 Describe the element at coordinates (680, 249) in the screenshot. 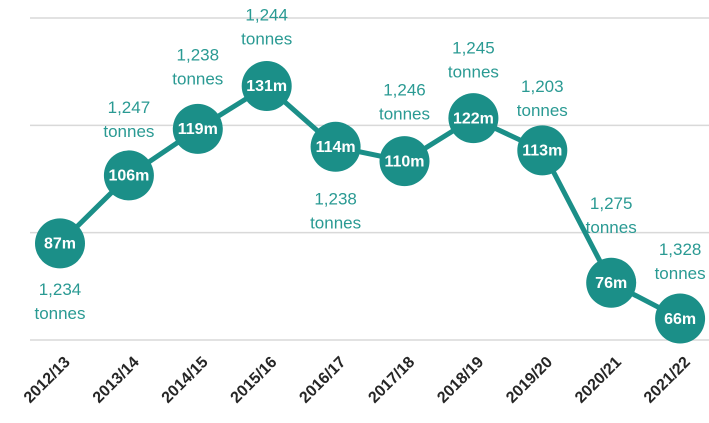

I see `annotation: 1,328` at that location.